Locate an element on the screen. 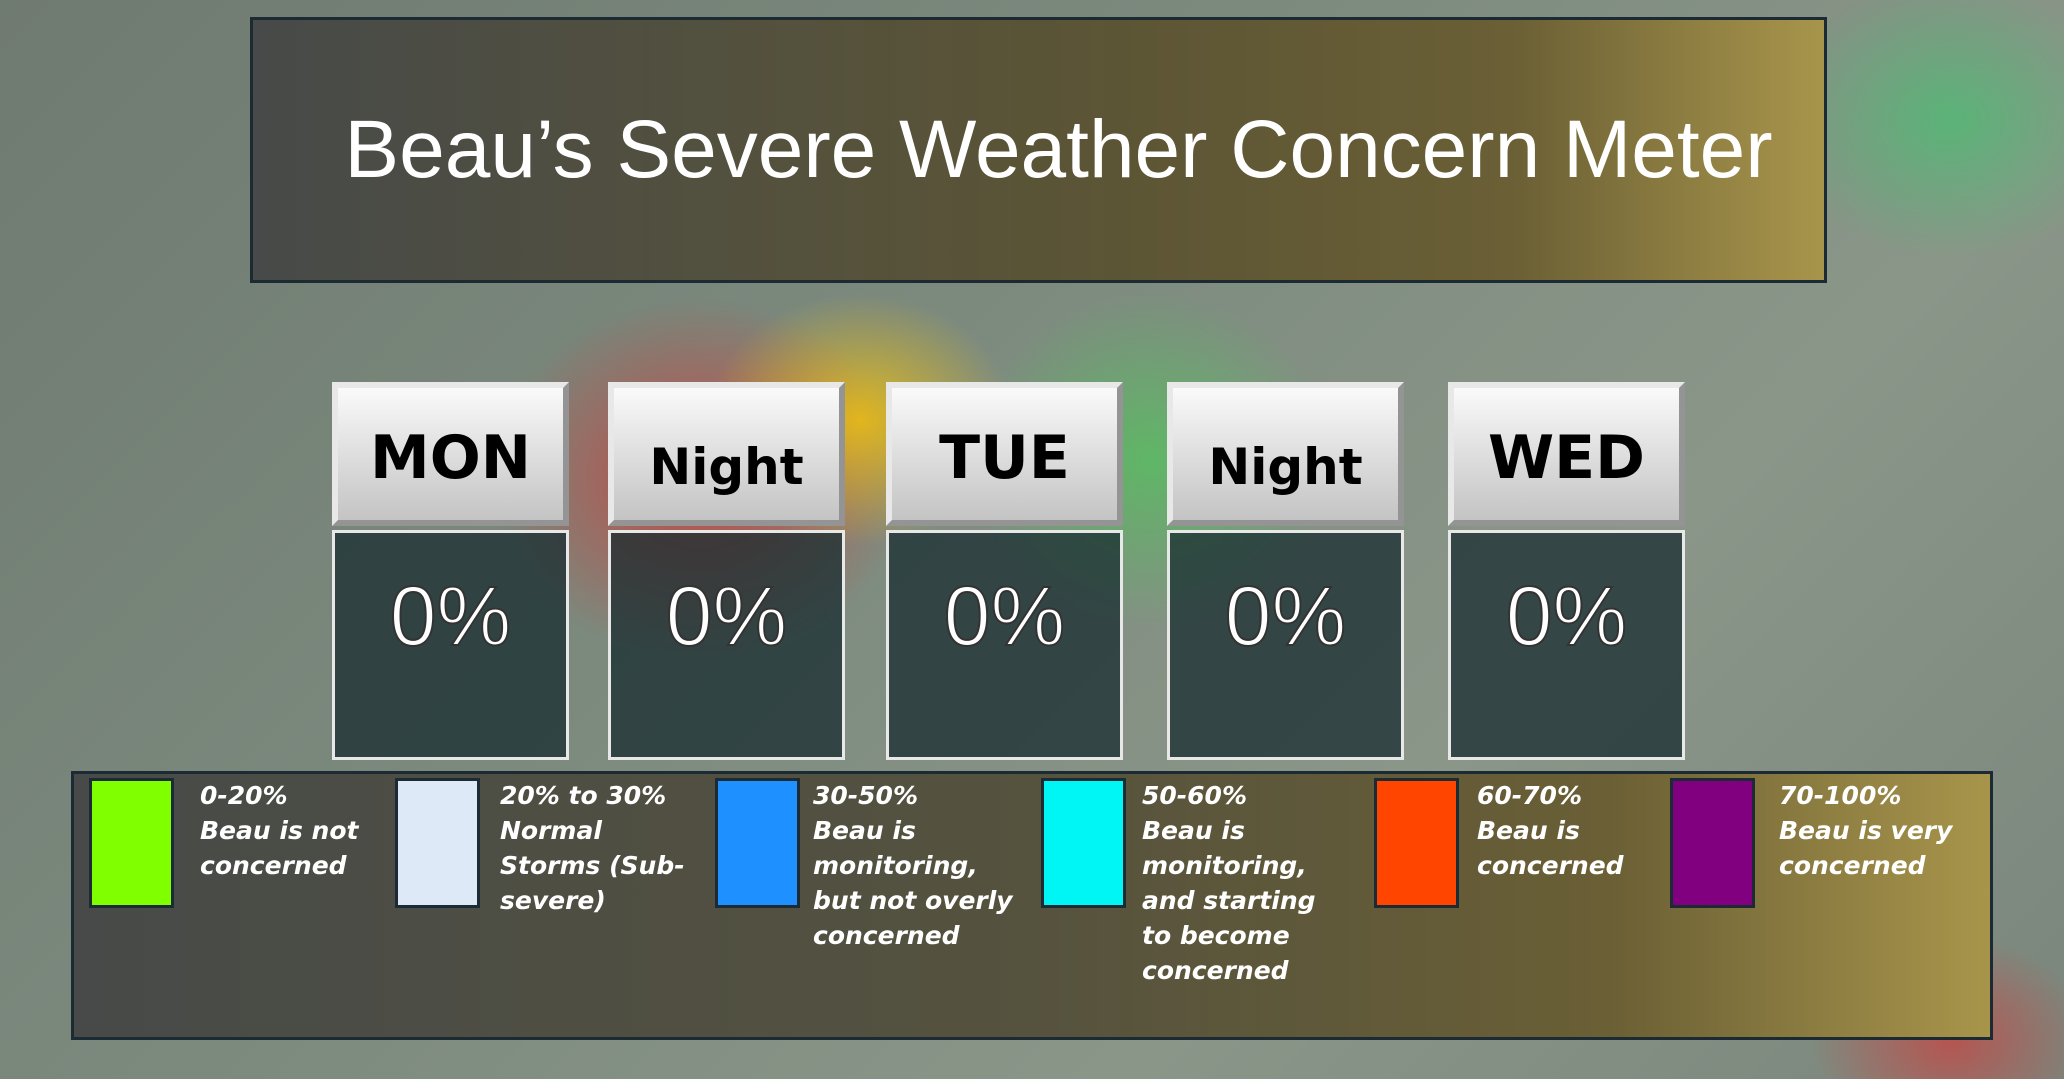 This screenshot has width=2064, height=1079. legend-range: 70-100% is located at coordinates (1840, 795).